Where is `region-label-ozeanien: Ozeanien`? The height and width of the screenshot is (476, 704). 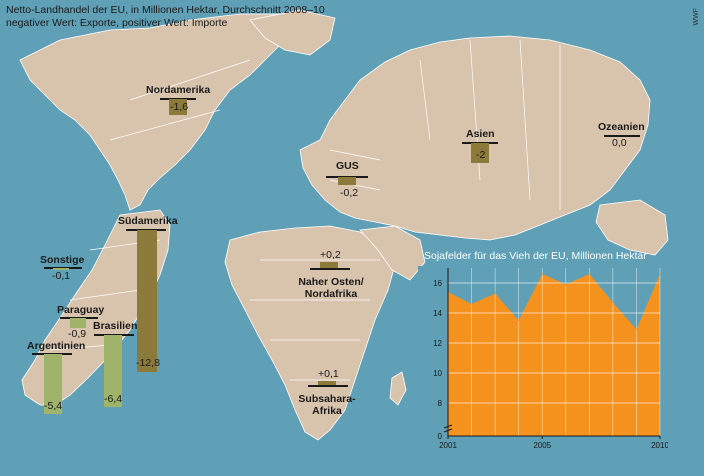 region-label-ozeanien: Ozeanien is located at coordinates (621, 127).